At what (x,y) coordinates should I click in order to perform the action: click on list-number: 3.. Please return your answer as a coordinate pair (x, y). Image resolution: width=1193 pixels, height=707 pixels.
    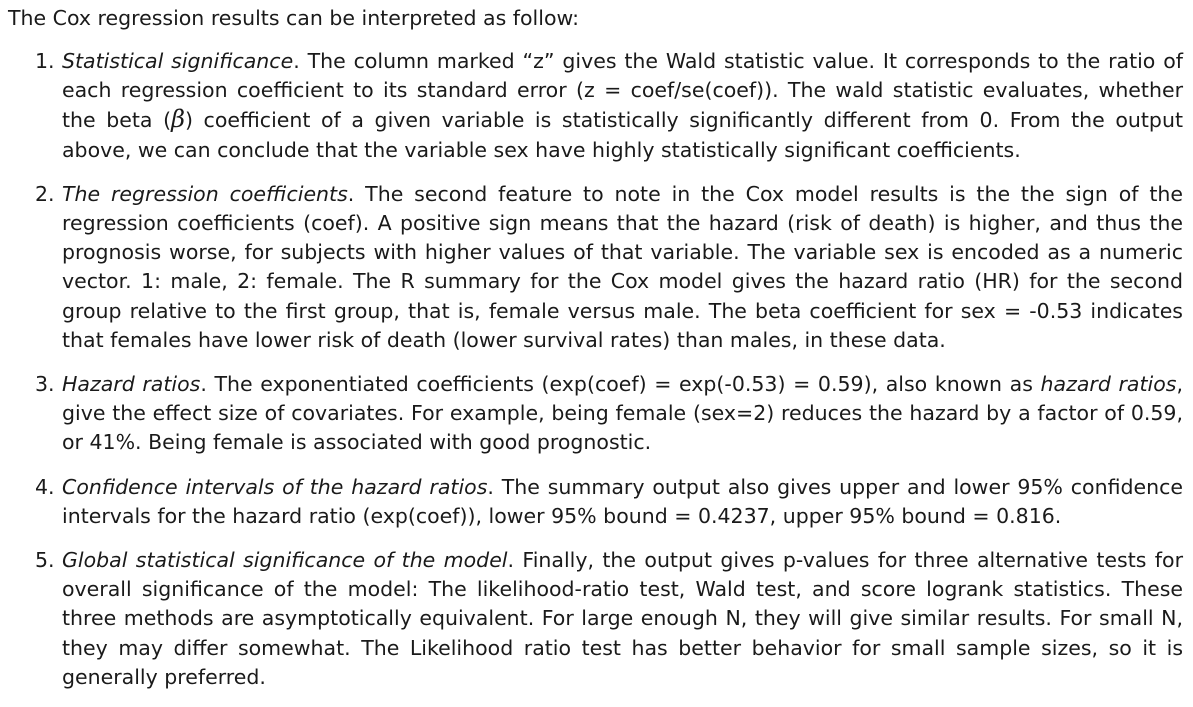
    Looking at the image, I should click on (45, 384).